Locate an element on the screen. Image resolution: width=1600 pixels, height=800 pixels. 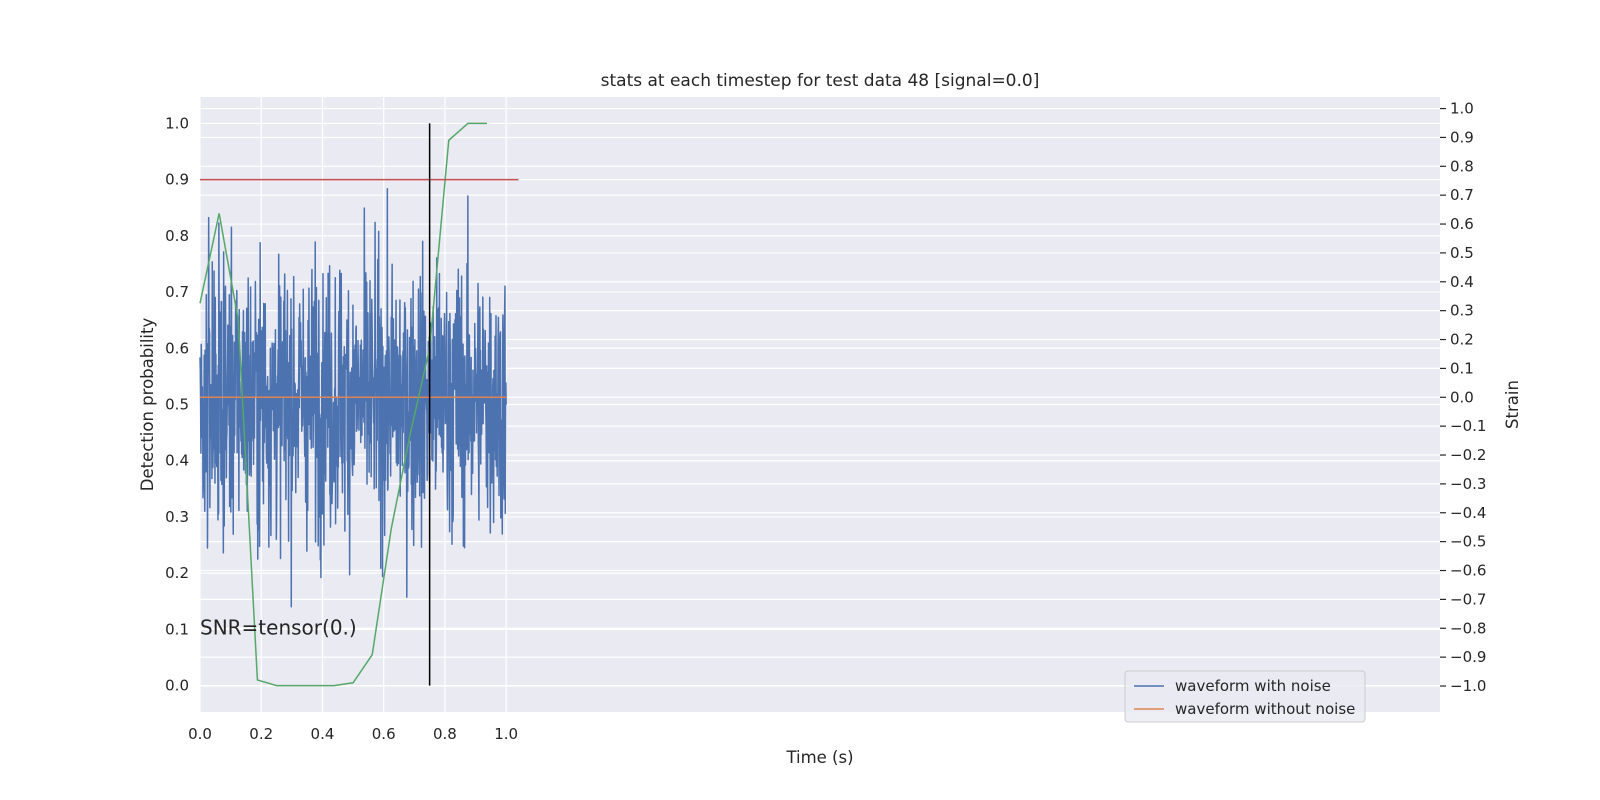
plot-series is located at coordinates (359, 404).